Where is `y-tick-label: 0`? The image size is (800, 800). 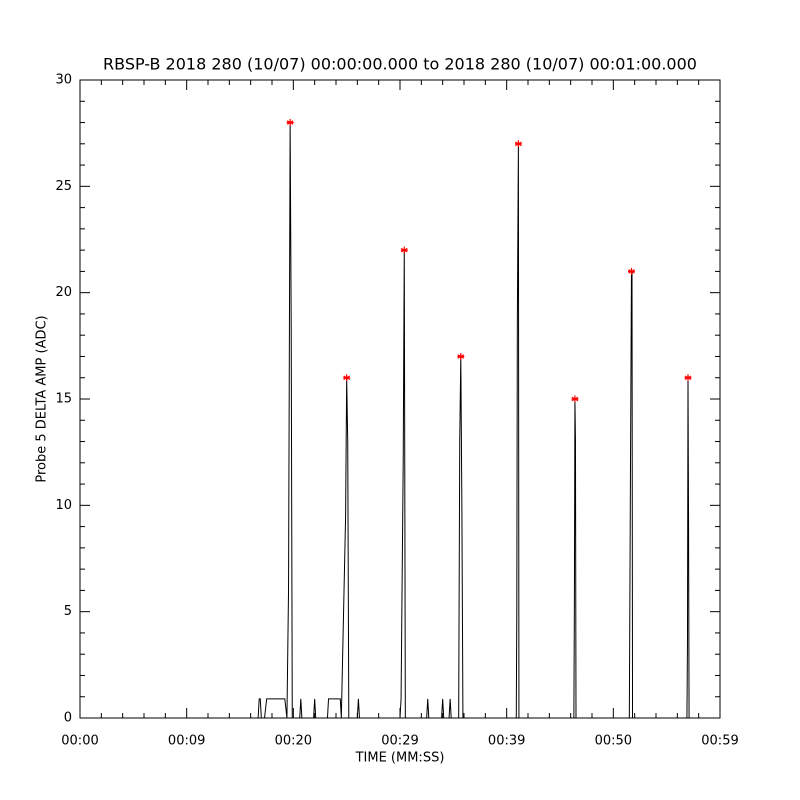
y-tick-label: 0 is located at coordinates (68, 718).